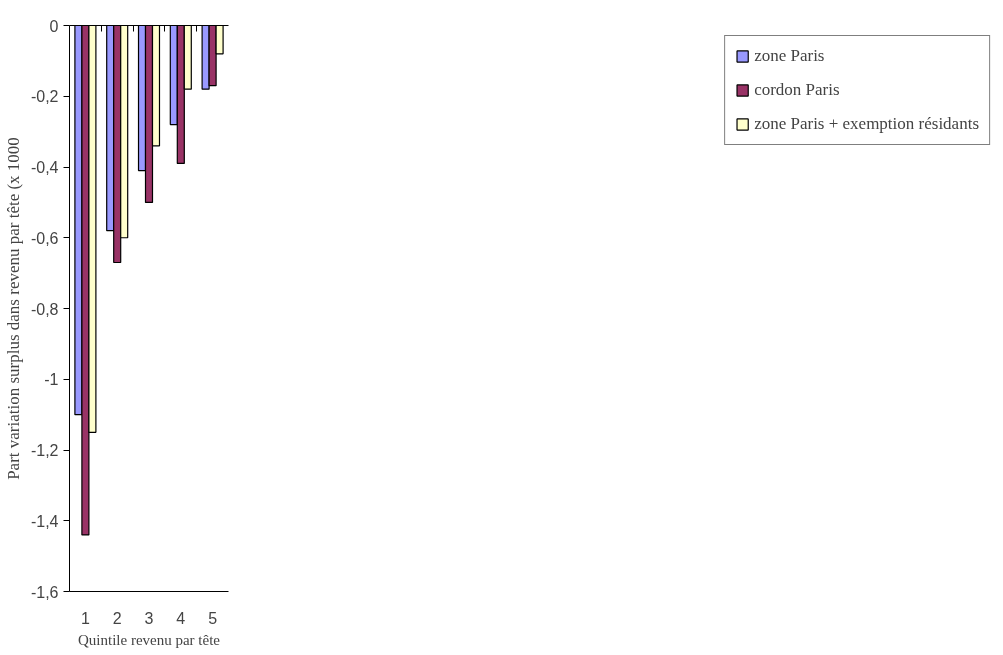 The height and width of the screenshot is (655, 1003). Describe the element at coordinates (44, 592) in the screenshot. I see `y-tick-label: -1,6` at that location.